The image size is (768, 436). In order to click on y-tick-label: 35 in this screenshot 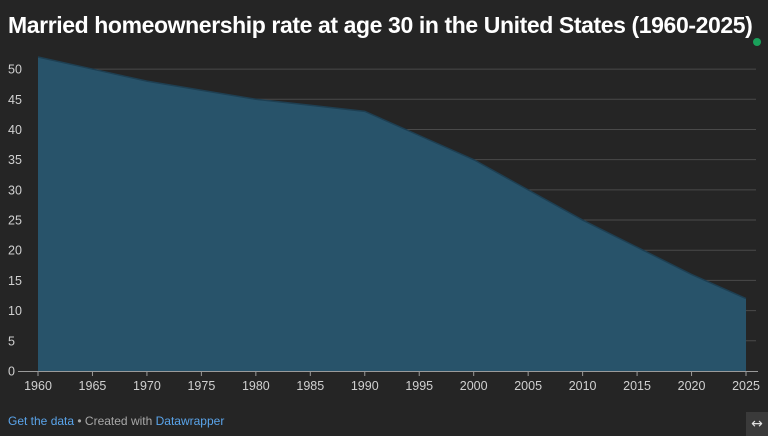, I will do `click(15, 160)`.